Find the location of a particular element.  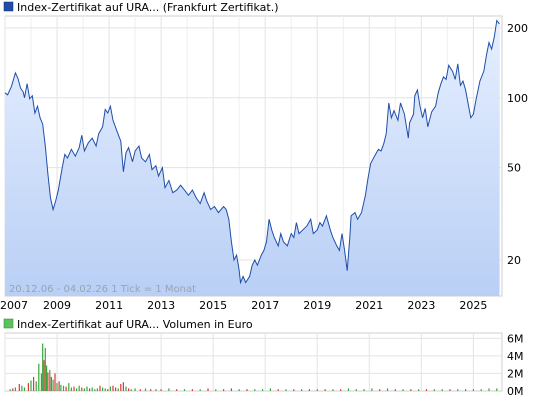

x-tick-2015: 2015 is located at coordinates (213, 305).